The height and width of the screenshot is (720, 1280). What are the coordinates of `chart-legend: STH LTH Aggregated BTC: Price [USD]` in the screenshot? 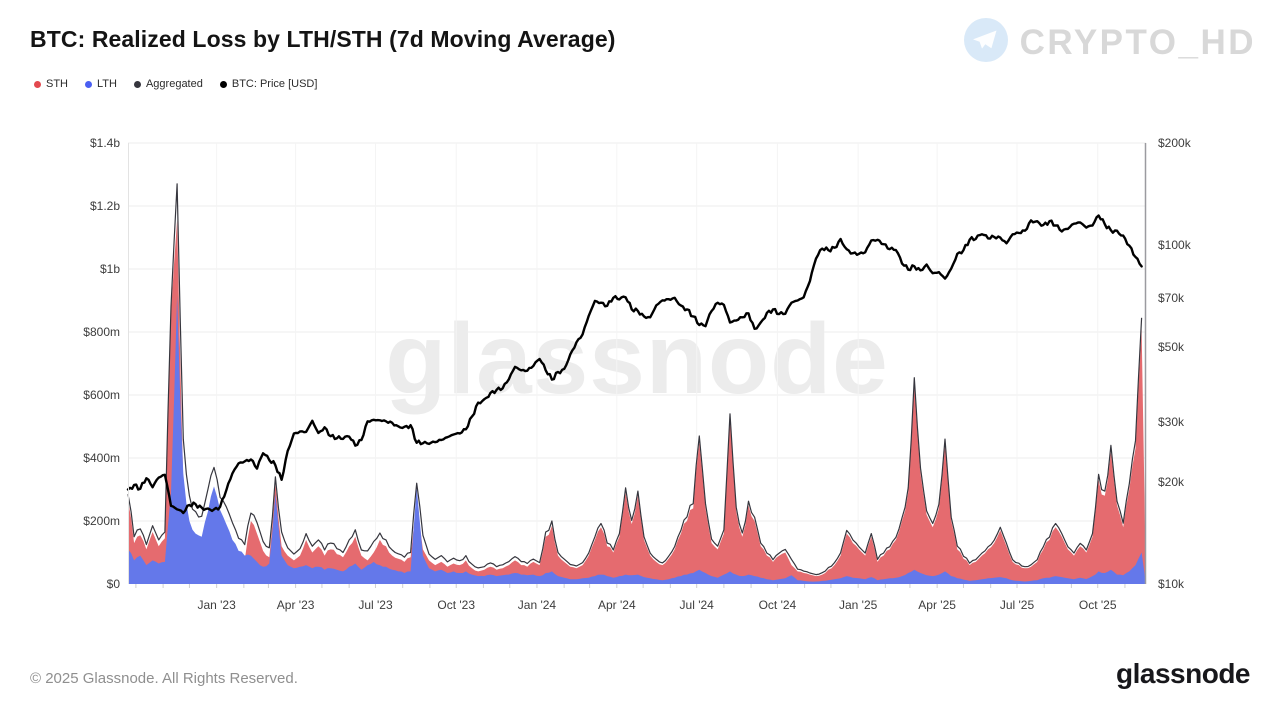 It's located at (175, 84).